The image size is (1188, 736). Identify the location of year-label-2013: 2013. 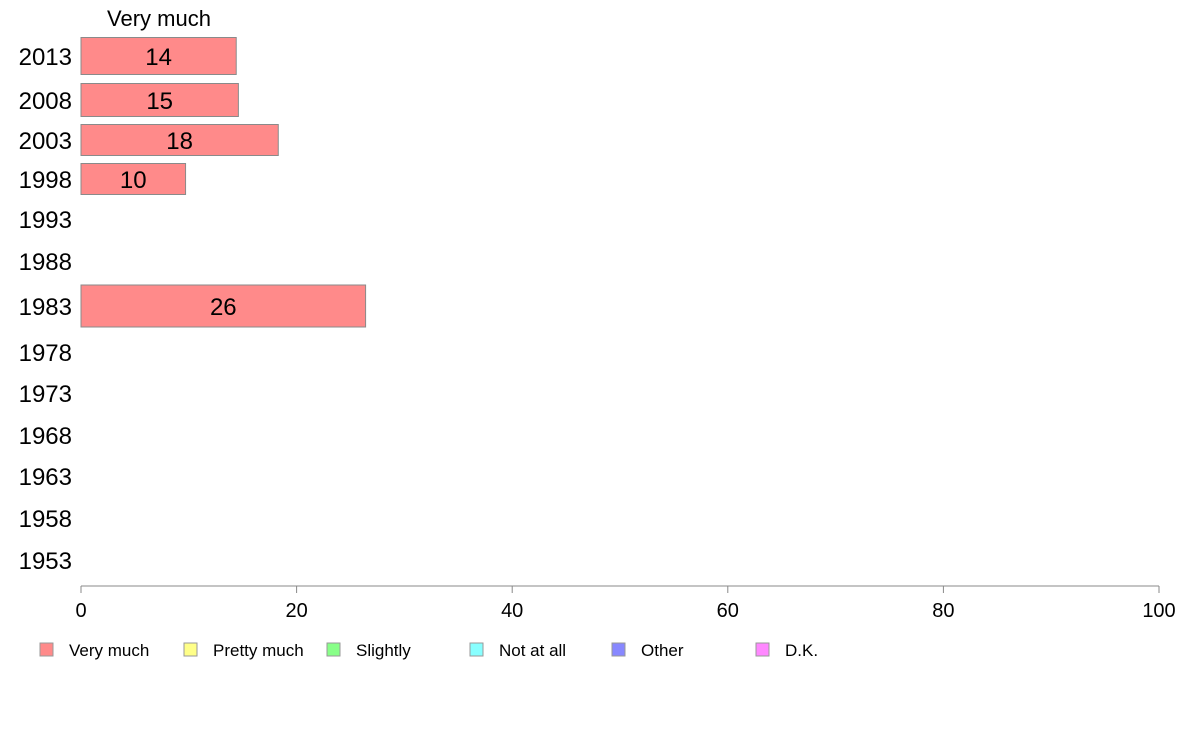
(45, 57).